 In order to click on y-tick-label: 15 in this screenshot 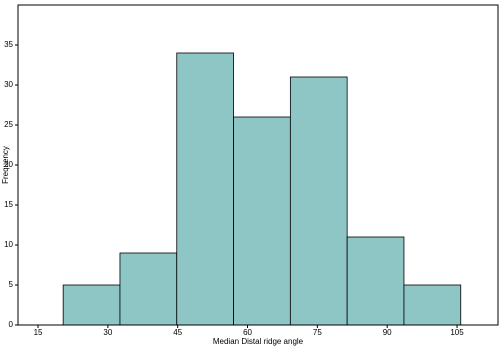, I will do `click(8, 204)`.